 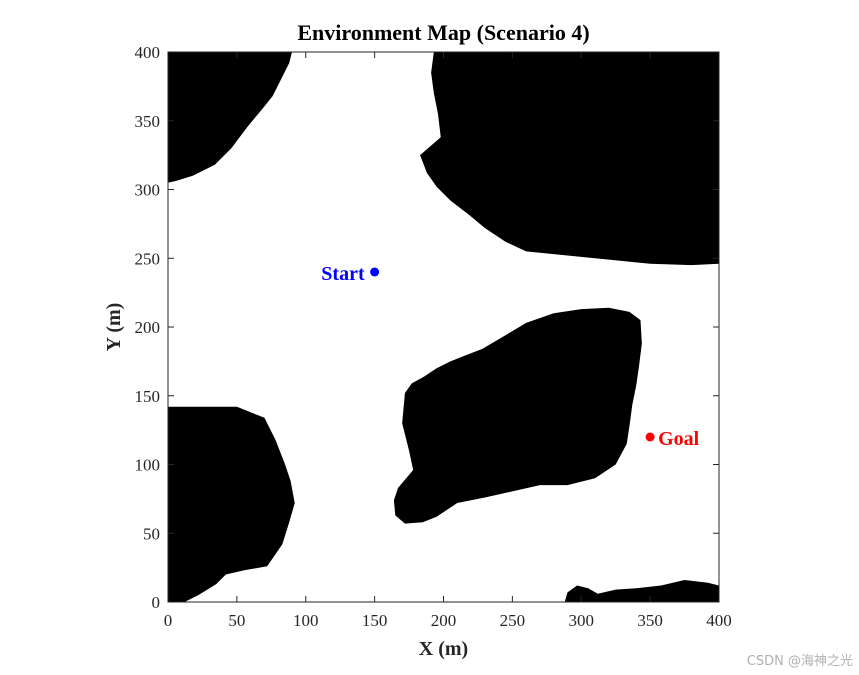 What do you see at coordinates (156, 602) in the screenshot?
I see `y-tick-label: 0` at bounding box center [156, 602].